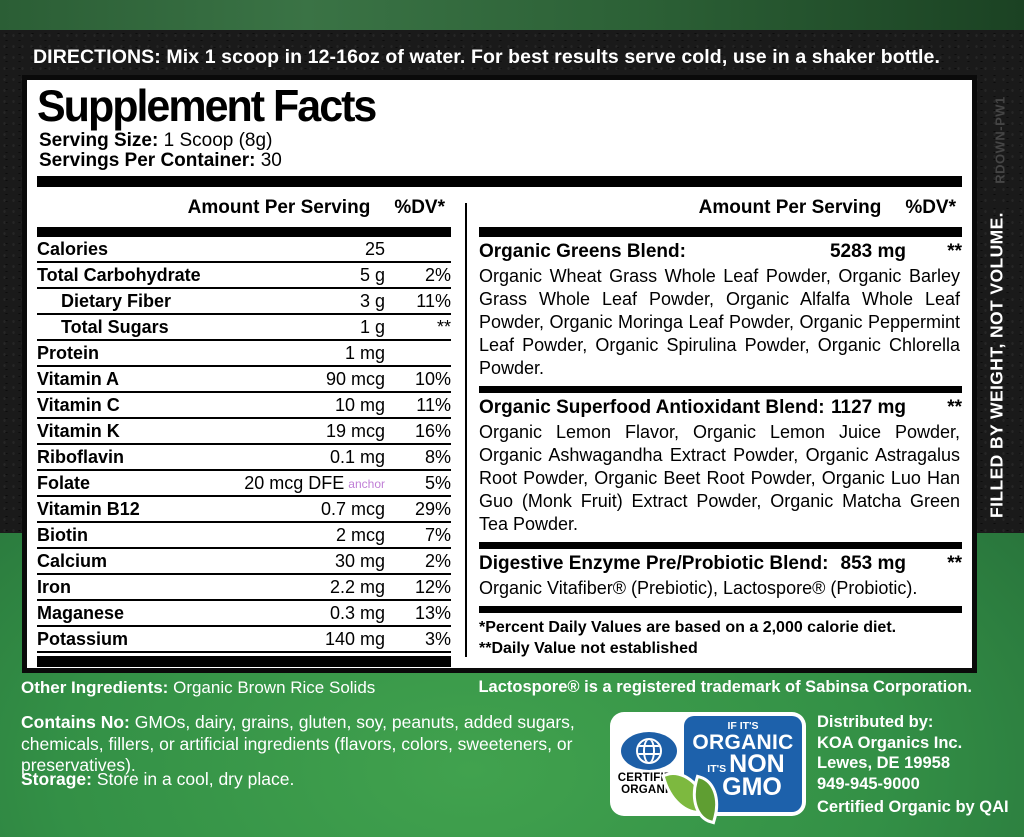  I want to click on nutrient-amount: 0.3 mg, so click(357, 612).